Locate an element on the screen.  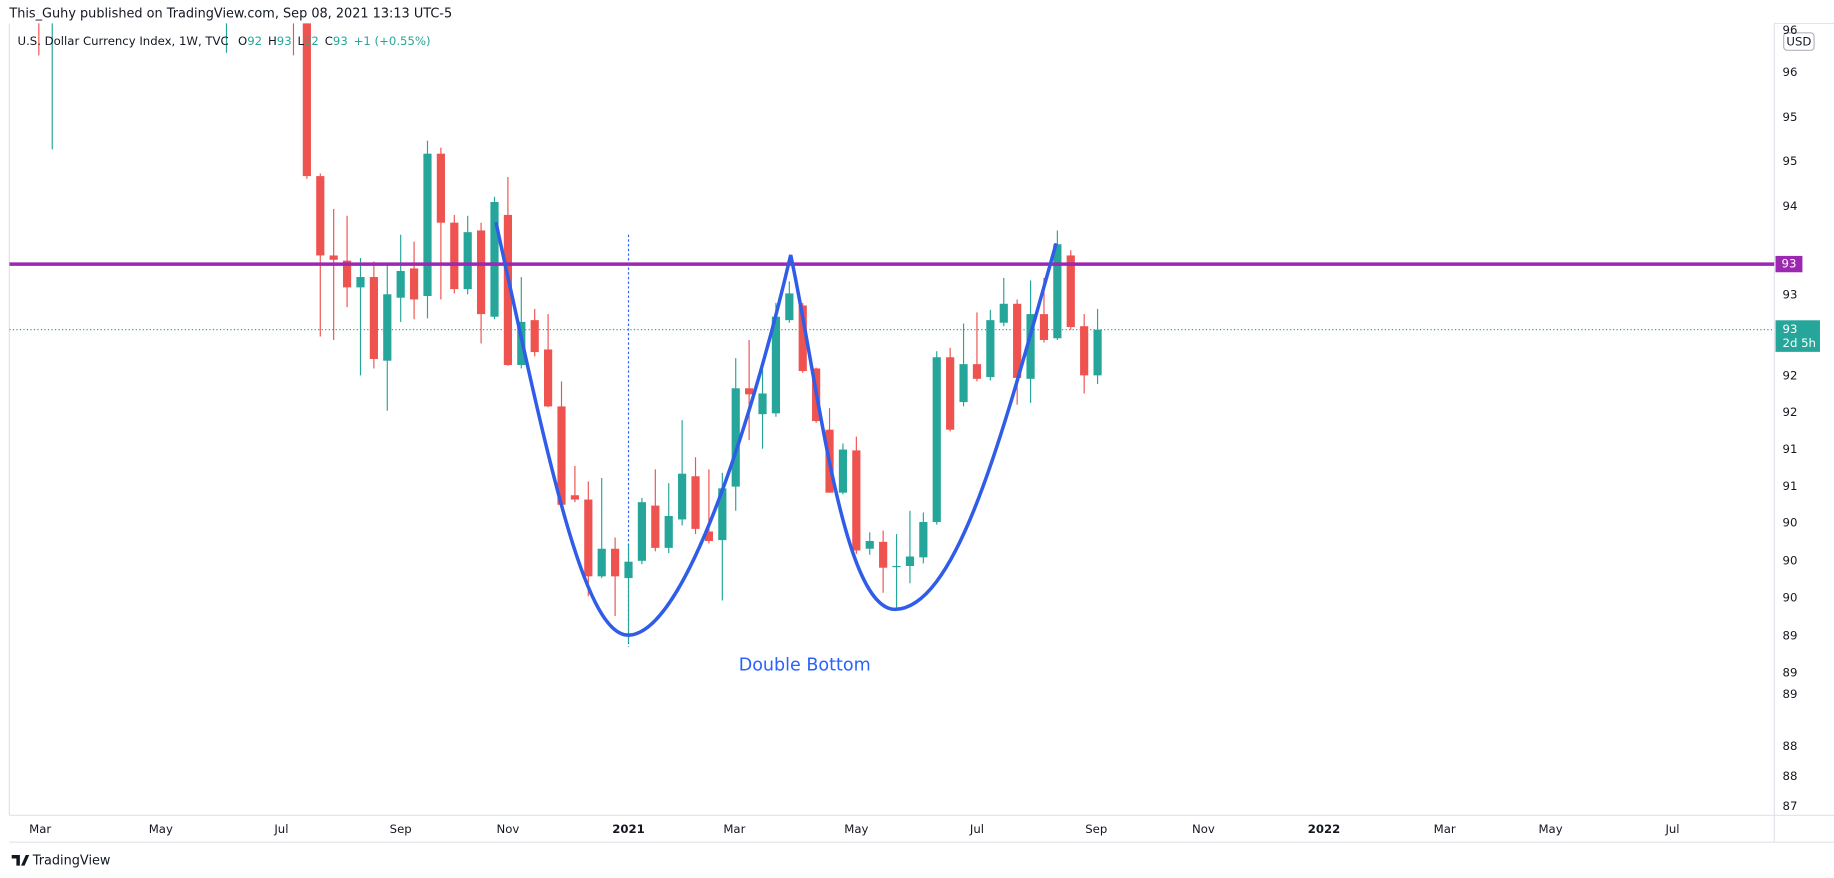
x-tick-label: 2021 is located at coordinates (628, 829).